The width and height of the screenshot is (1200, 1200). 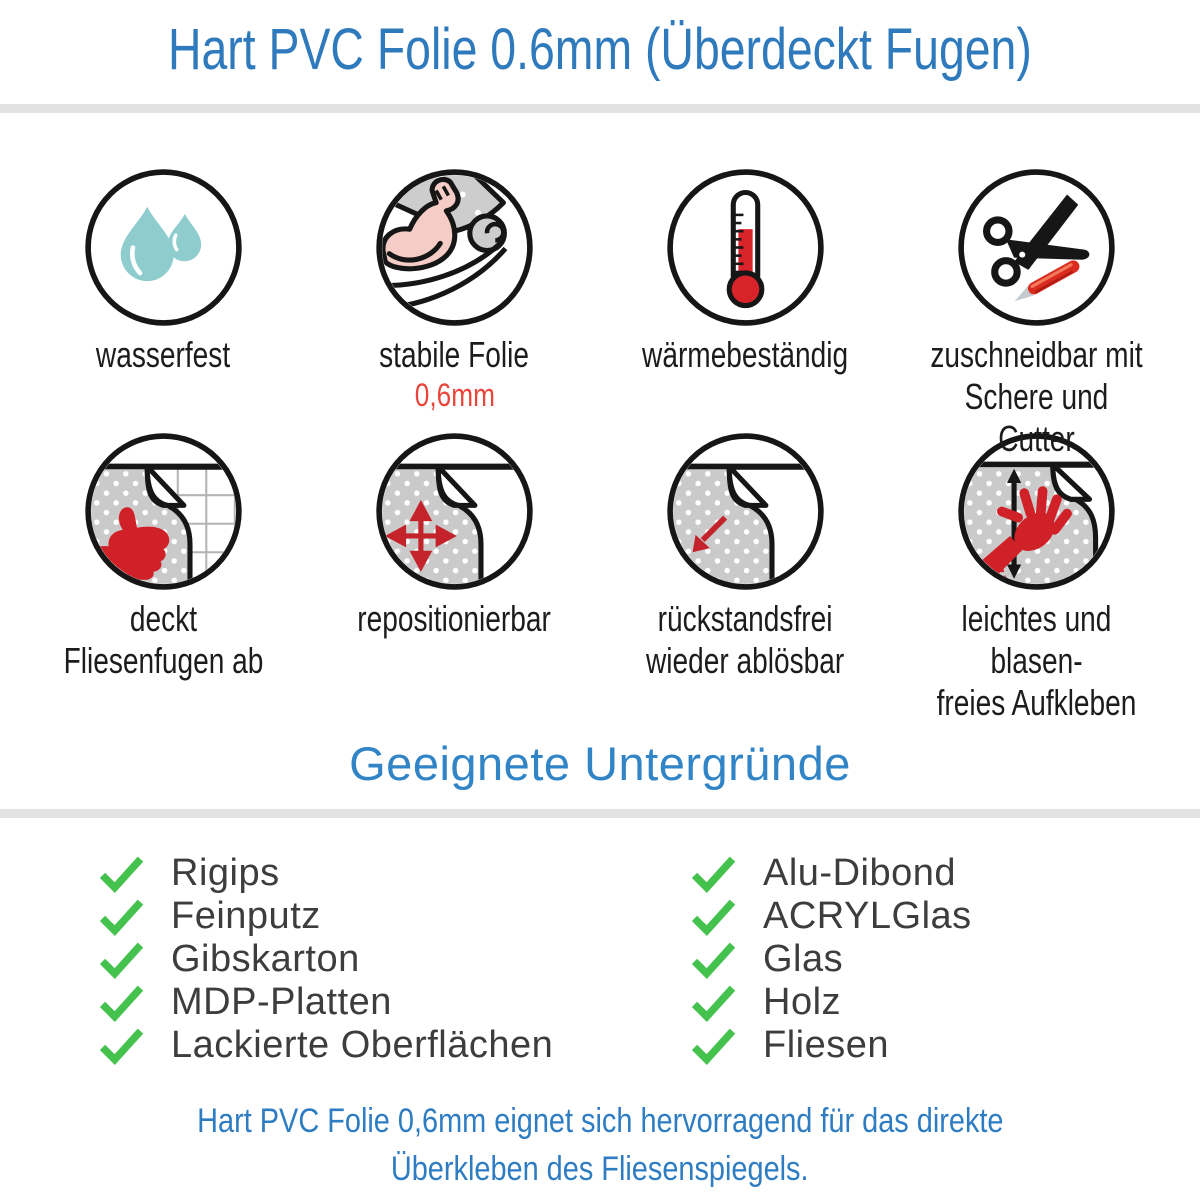 I want to click on substrate-label: Glas, so click(x=803, y=959).